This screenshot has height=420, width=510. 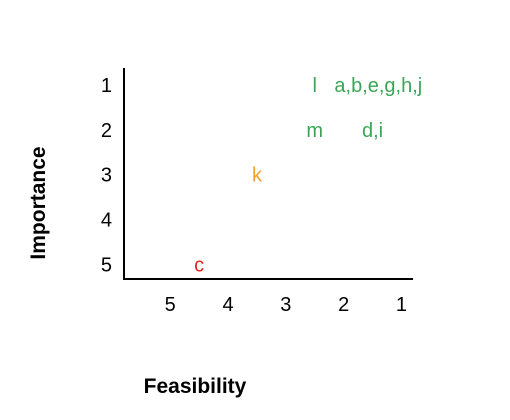 What do you see at coordinates (315, 86) in the screenshot?
I see `point-label: l` at bounding box center [315, 86].